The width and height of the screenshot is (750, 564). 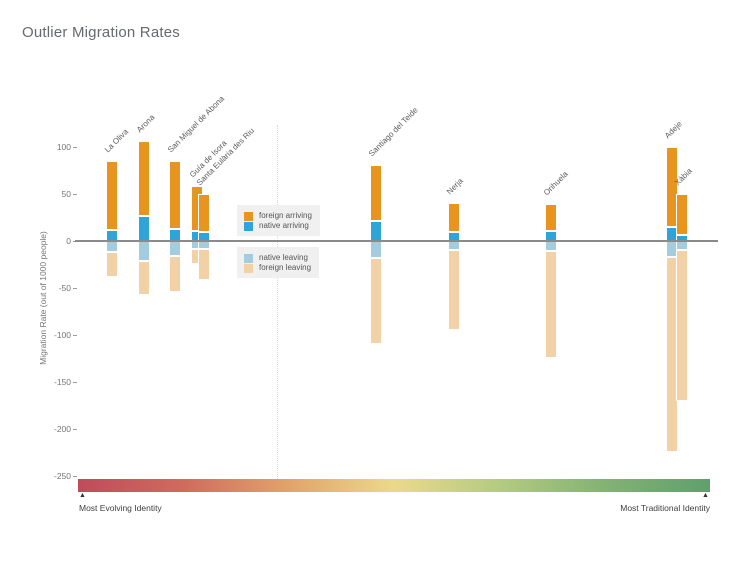 I want to click on legend-row-native-leaving: native leaving, so click(x=277, y=258).